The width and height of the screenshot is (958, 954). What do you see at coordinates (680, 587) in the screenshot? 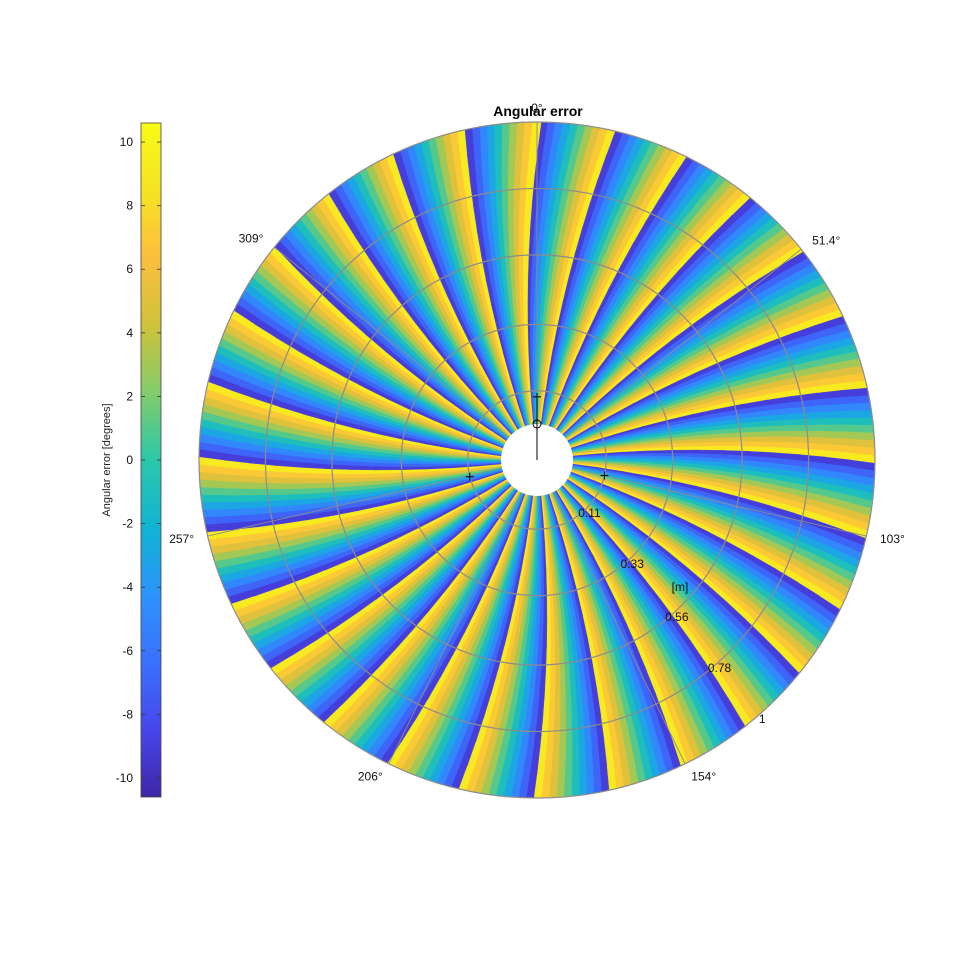
I see `radial-unit-label: [m]` at bounding box center [680, 587].